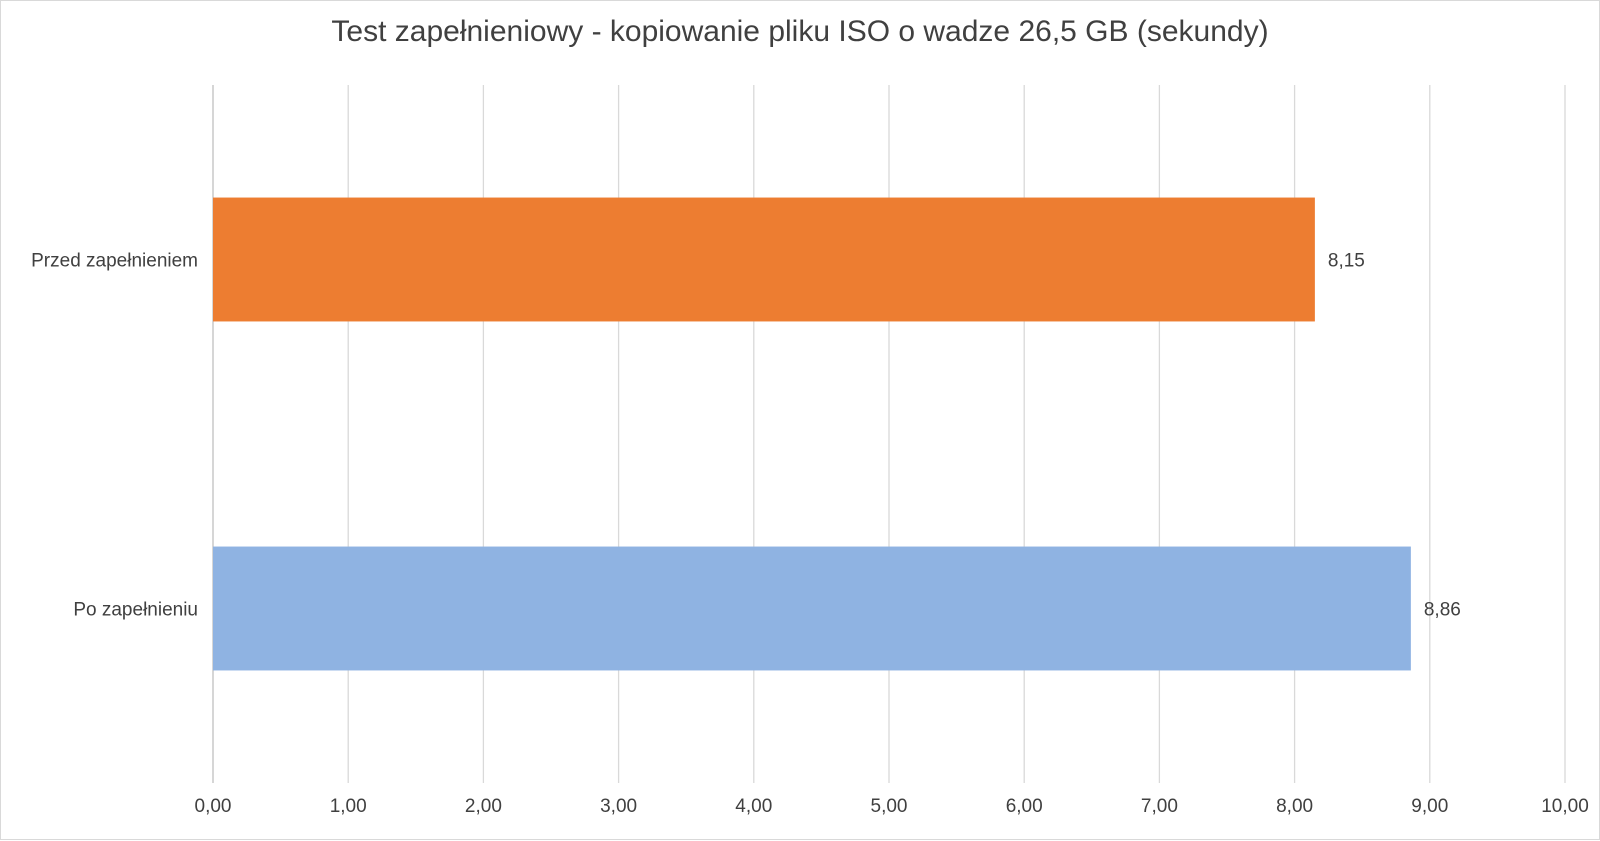 This screenshot has height=841, width=1600. I want to click on x-tick-label: 7,00, so click(1159, 806).